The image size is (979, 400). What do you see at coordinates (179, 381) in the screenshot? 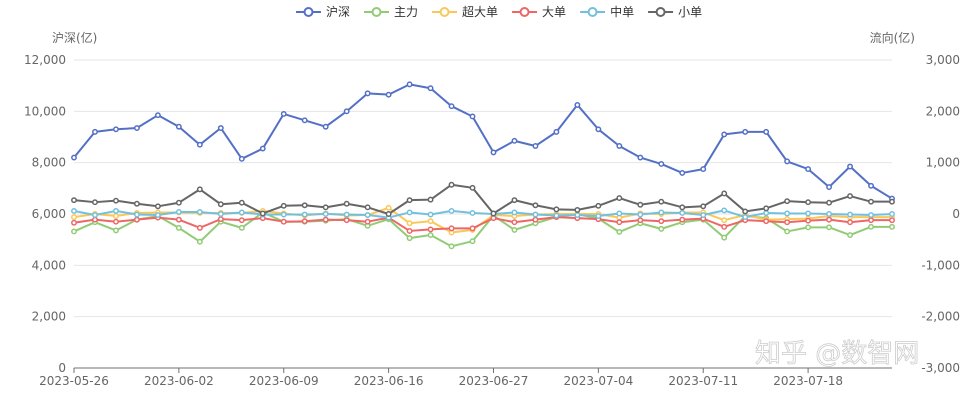
I see `x-tick-label: 2023-06-02` at bounding box center [179, 381].